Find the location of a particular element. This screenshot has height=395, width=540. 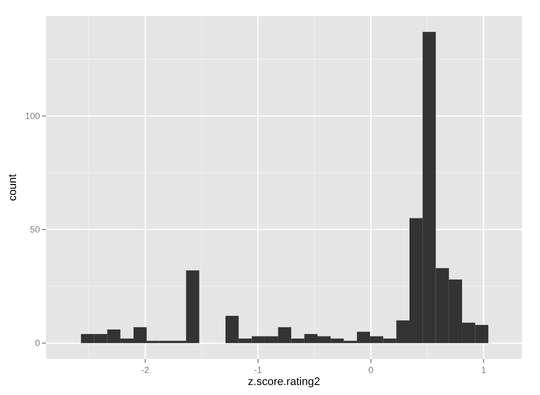

x-axis-title: z.score.rating2 is located at coordinates (284, 382).